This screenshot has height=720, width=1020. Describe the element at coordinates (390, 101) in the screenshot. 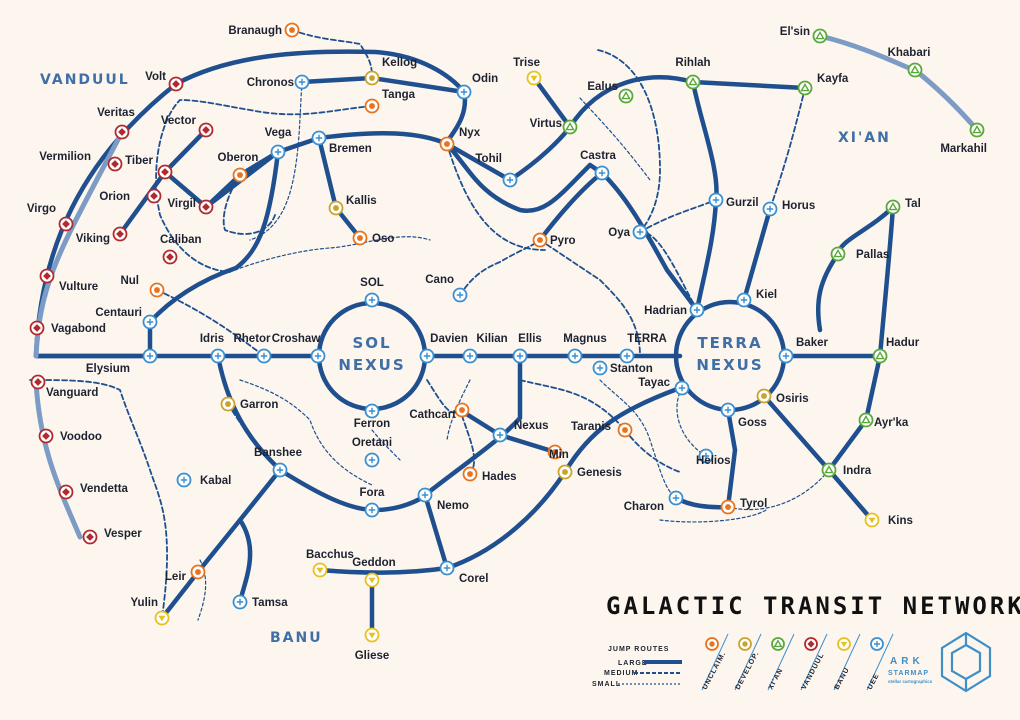

I see `station-tanga: Tanga` at that location.